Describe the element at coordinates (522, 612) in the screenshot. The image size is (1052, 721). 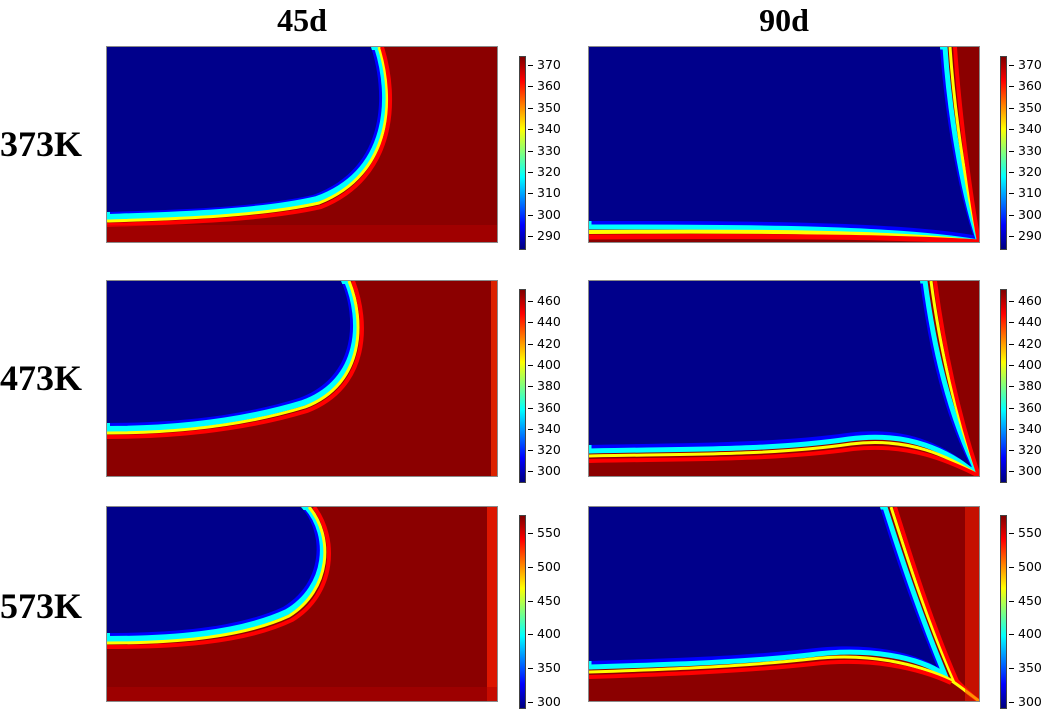
I see `colorbar-573k` at that location.